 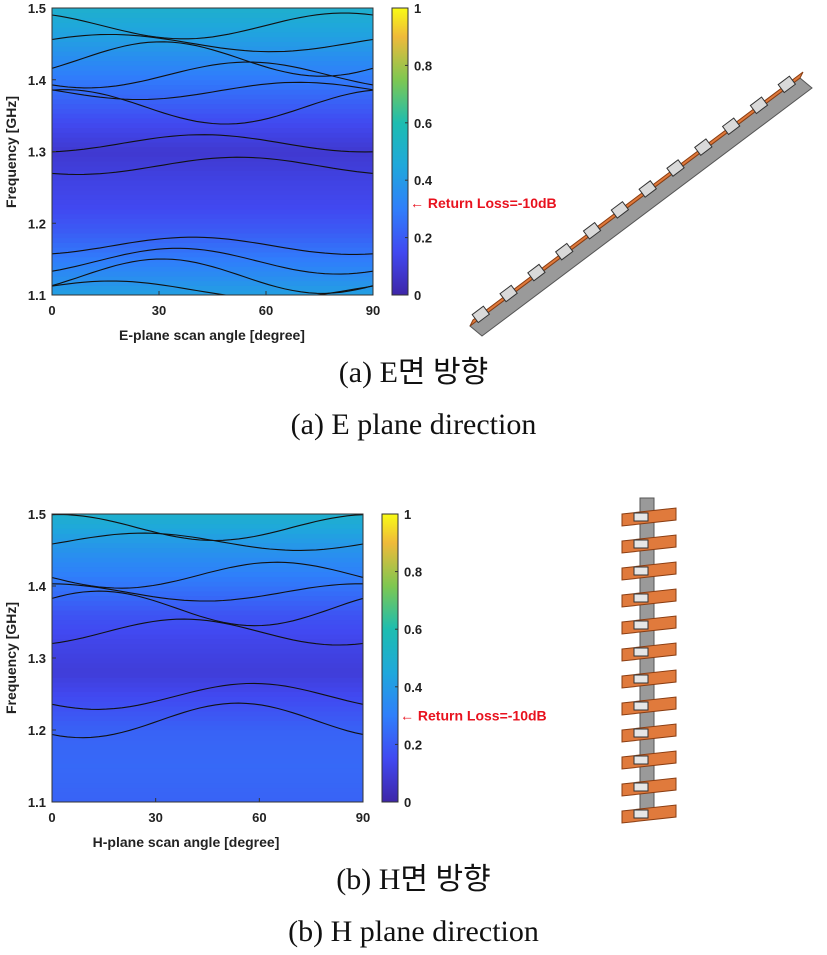 I want to click on colorbar-tick-label: 0.2, so click(x=423, y=238).